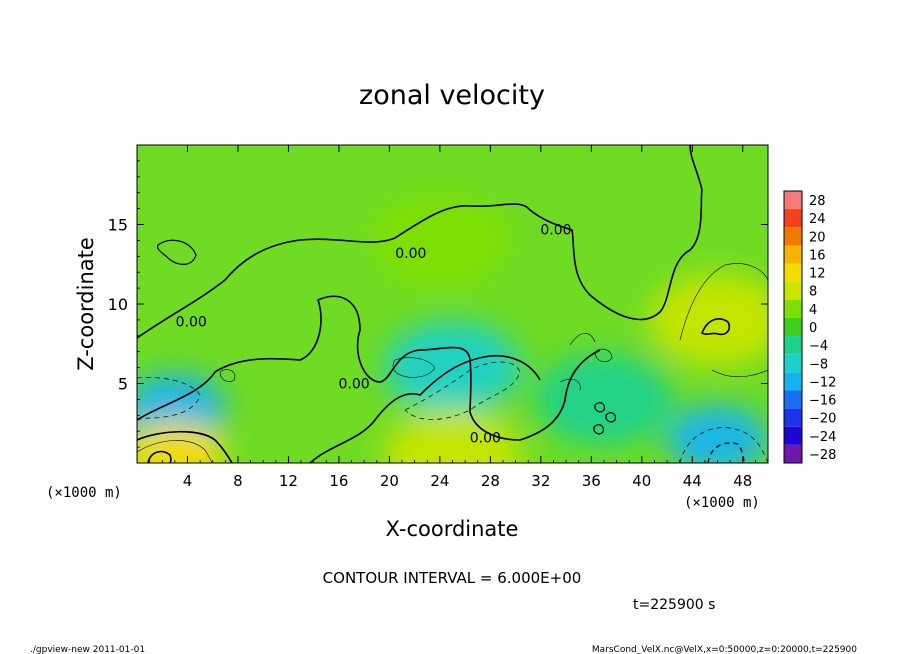 This screenshot has height=654, width=904. What do you see at coordinates (641, 481) in the screenshot?
I see `x-tick-label: 40` at bounding box center [641, 481].